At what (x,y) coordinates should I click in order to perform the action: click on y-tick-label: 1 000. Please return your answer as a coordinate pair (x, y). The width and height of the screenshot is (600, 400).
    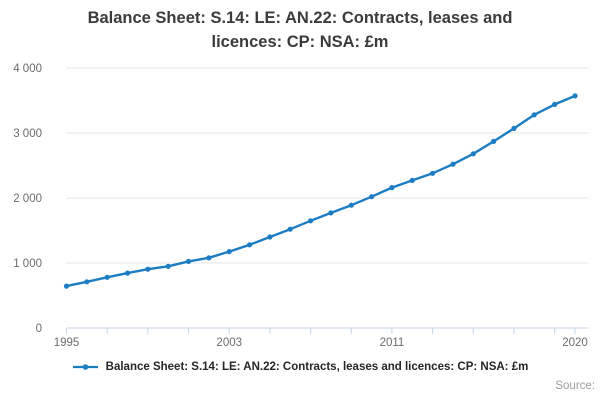
    Looking at the image, I should click on (27, 264).